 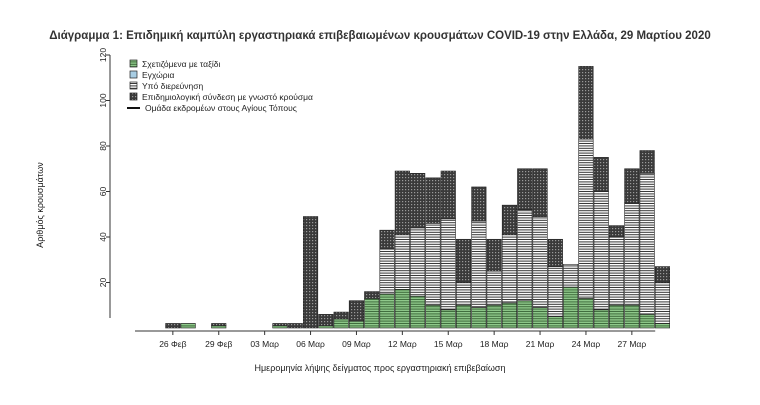 I want to click on y-tick-label: 20, so click(x=103, y=283).